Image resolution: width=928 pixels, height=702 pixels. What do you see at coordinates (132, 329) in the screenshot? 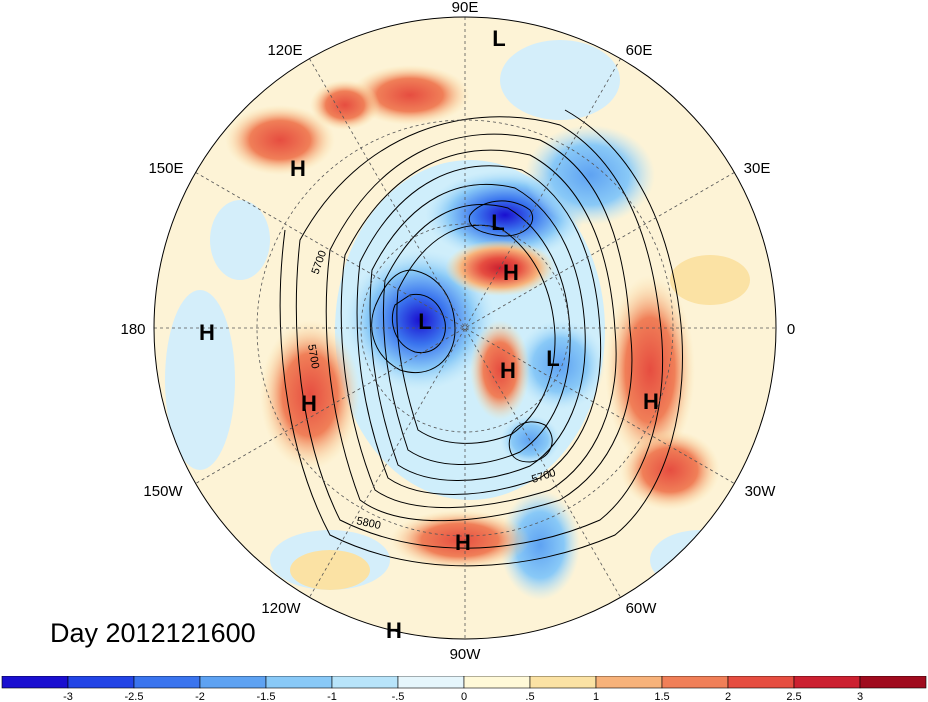
I see `lon-label-180: 180` at bounding box center [132, 329].